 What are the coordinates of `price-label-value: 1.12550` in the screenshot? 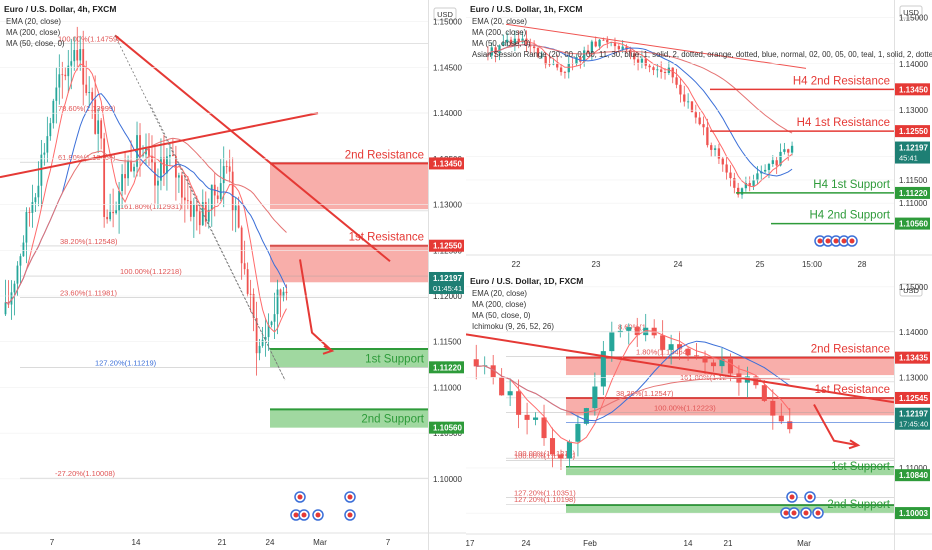 It's located at (447, 246).